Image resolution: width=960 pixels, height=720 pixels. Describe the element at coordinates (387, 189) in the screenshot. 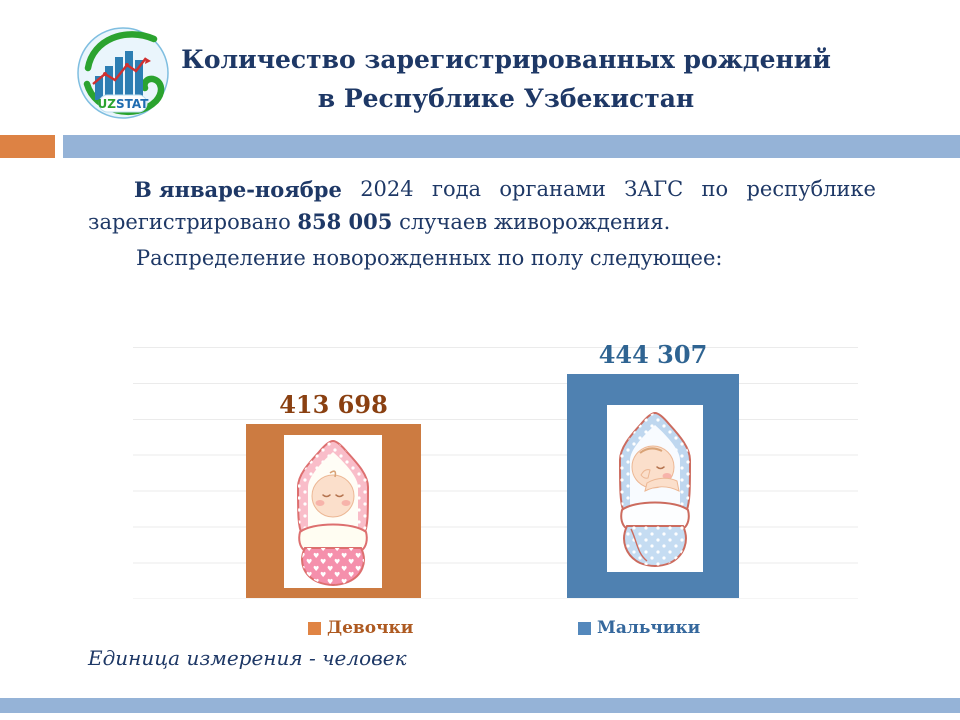

I see `intro-word: 2024` at that location.